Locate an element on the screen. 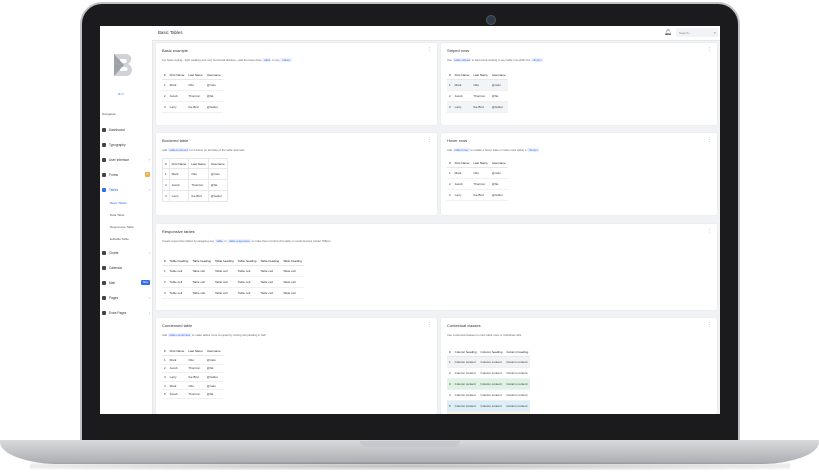 This screenshot has width=819, height=476. bell-icon: 🔔︎ is located at coordinates (668, 33).